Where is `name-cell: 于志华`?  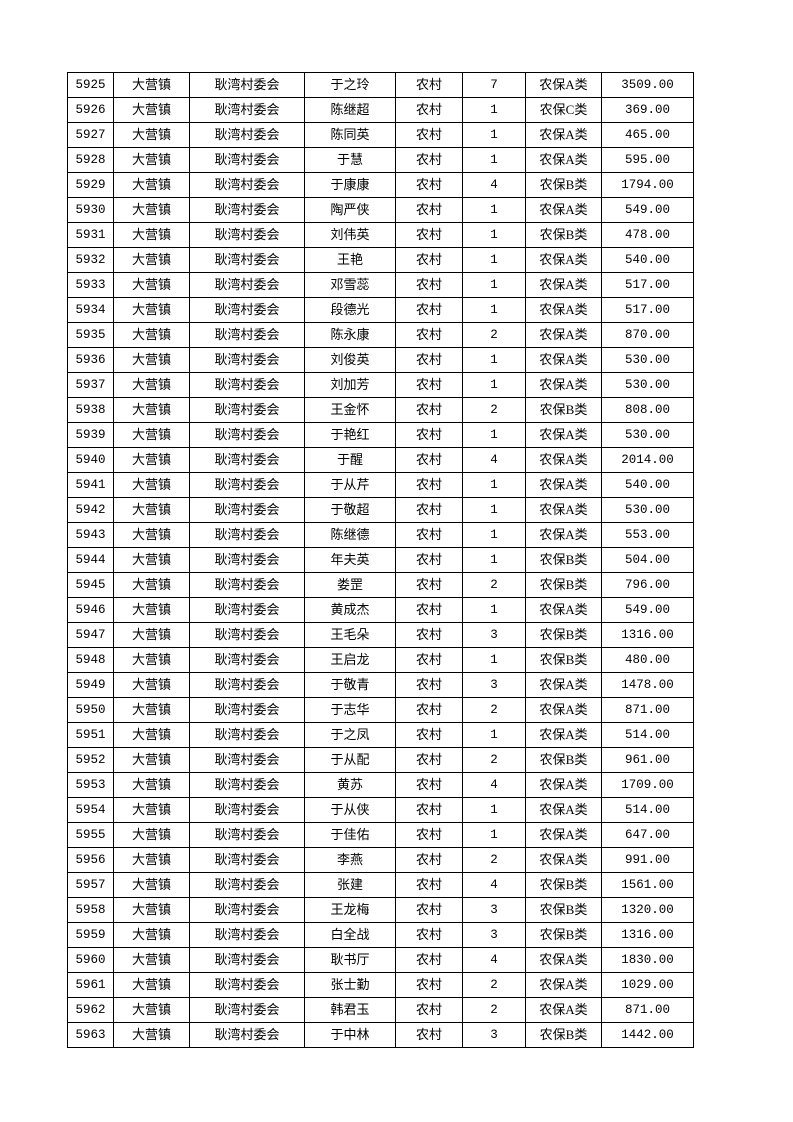
name-cell: 于志华 is located at coordinates (350, 710).